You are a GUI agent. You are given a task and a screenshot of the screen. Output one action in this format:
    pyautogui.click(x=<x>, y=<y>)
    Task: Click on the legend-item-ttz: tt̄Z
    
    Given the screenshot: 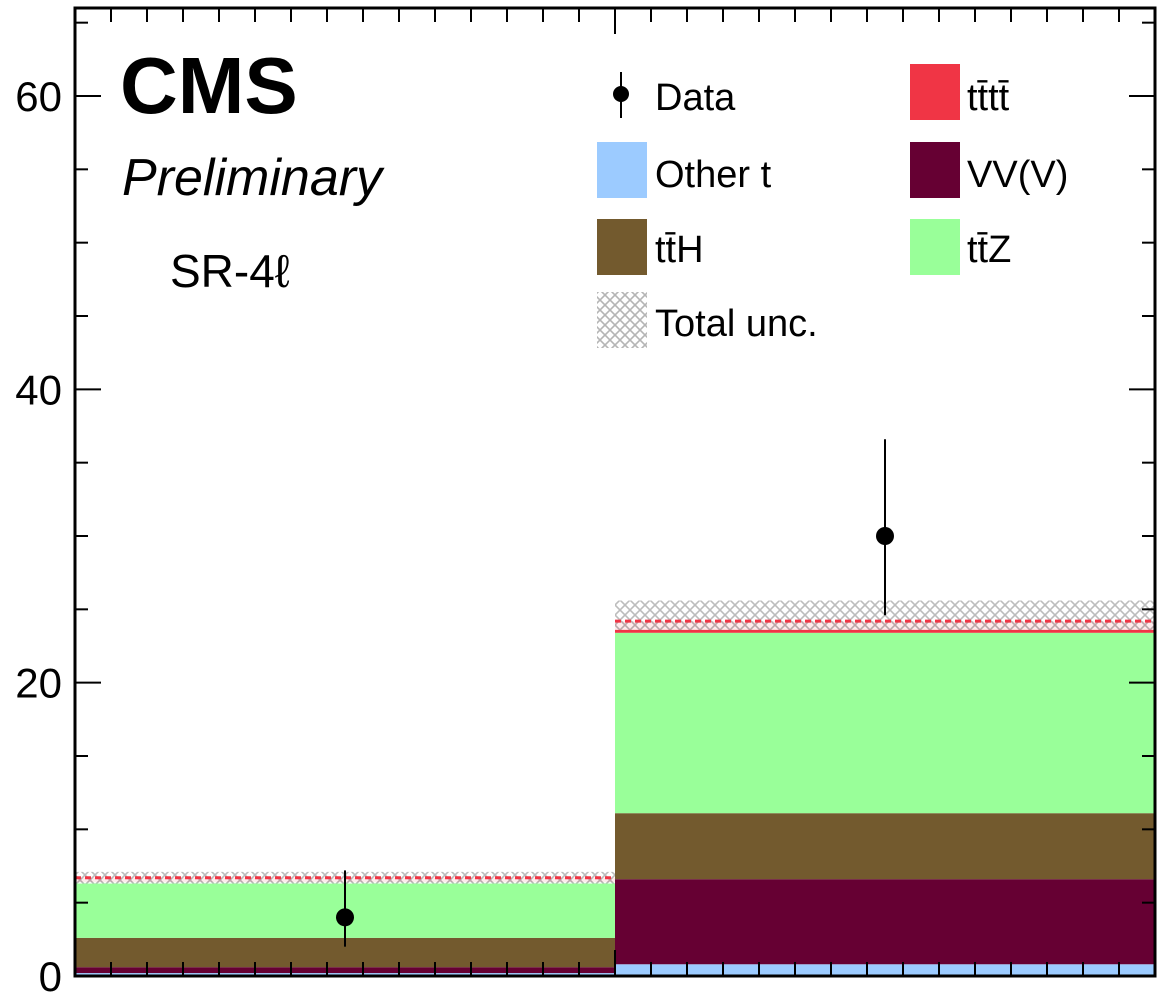 What is the action you would take?
    pyautogui.click(x=960, y=247)
    